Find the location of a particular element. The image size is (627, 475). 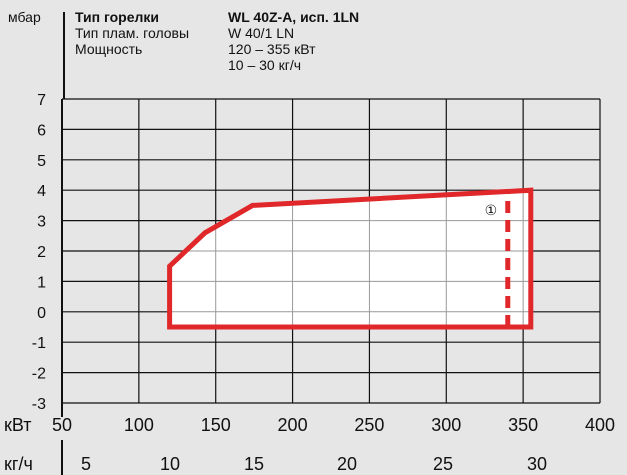

y-tick-label: 1 is located at coordinates (41, 282).